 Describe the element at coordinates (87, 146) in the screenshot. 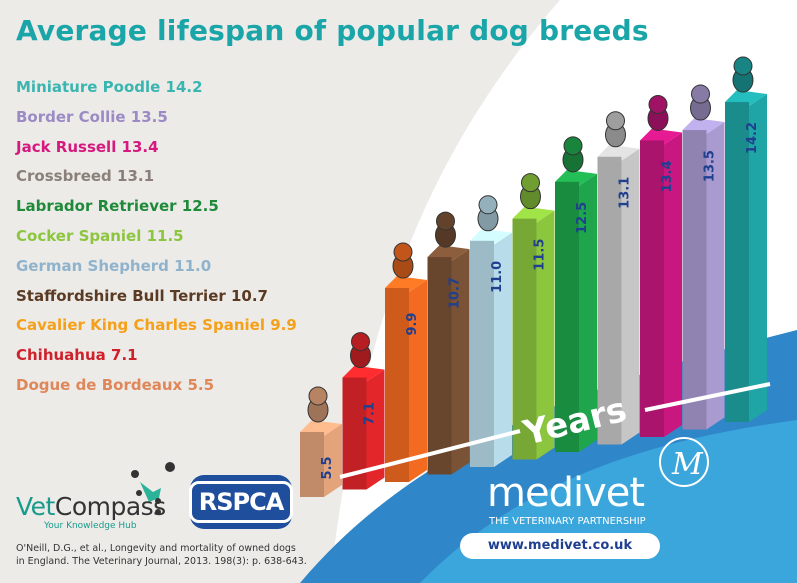

I see `legend-item: Jack Russell 13.4` at that location.